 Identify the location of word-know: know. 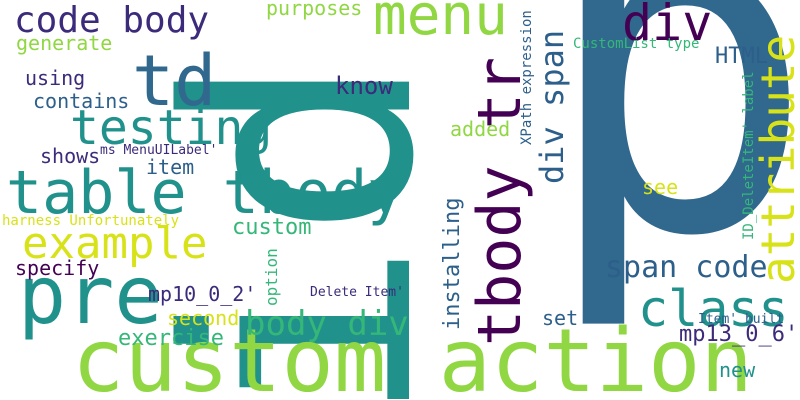
(364, 86).